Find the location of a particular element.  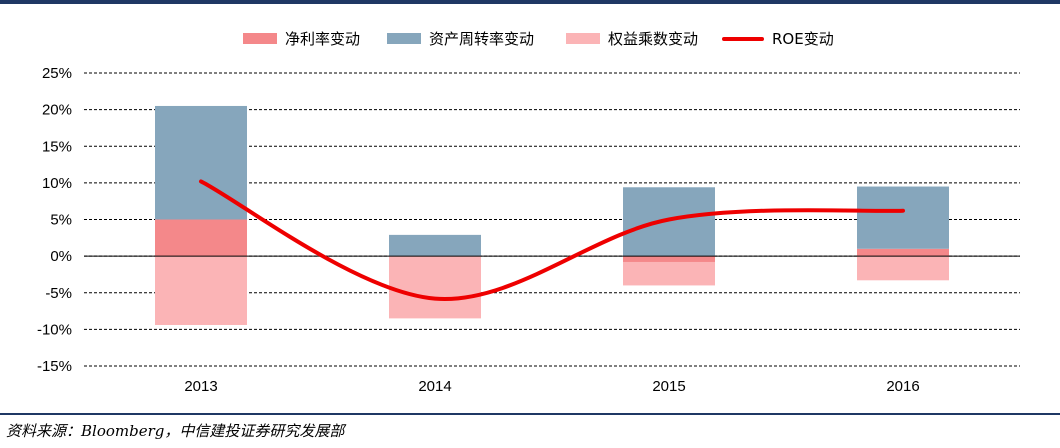

x-tick-label: 2016 is located at coordinates (902, 386).